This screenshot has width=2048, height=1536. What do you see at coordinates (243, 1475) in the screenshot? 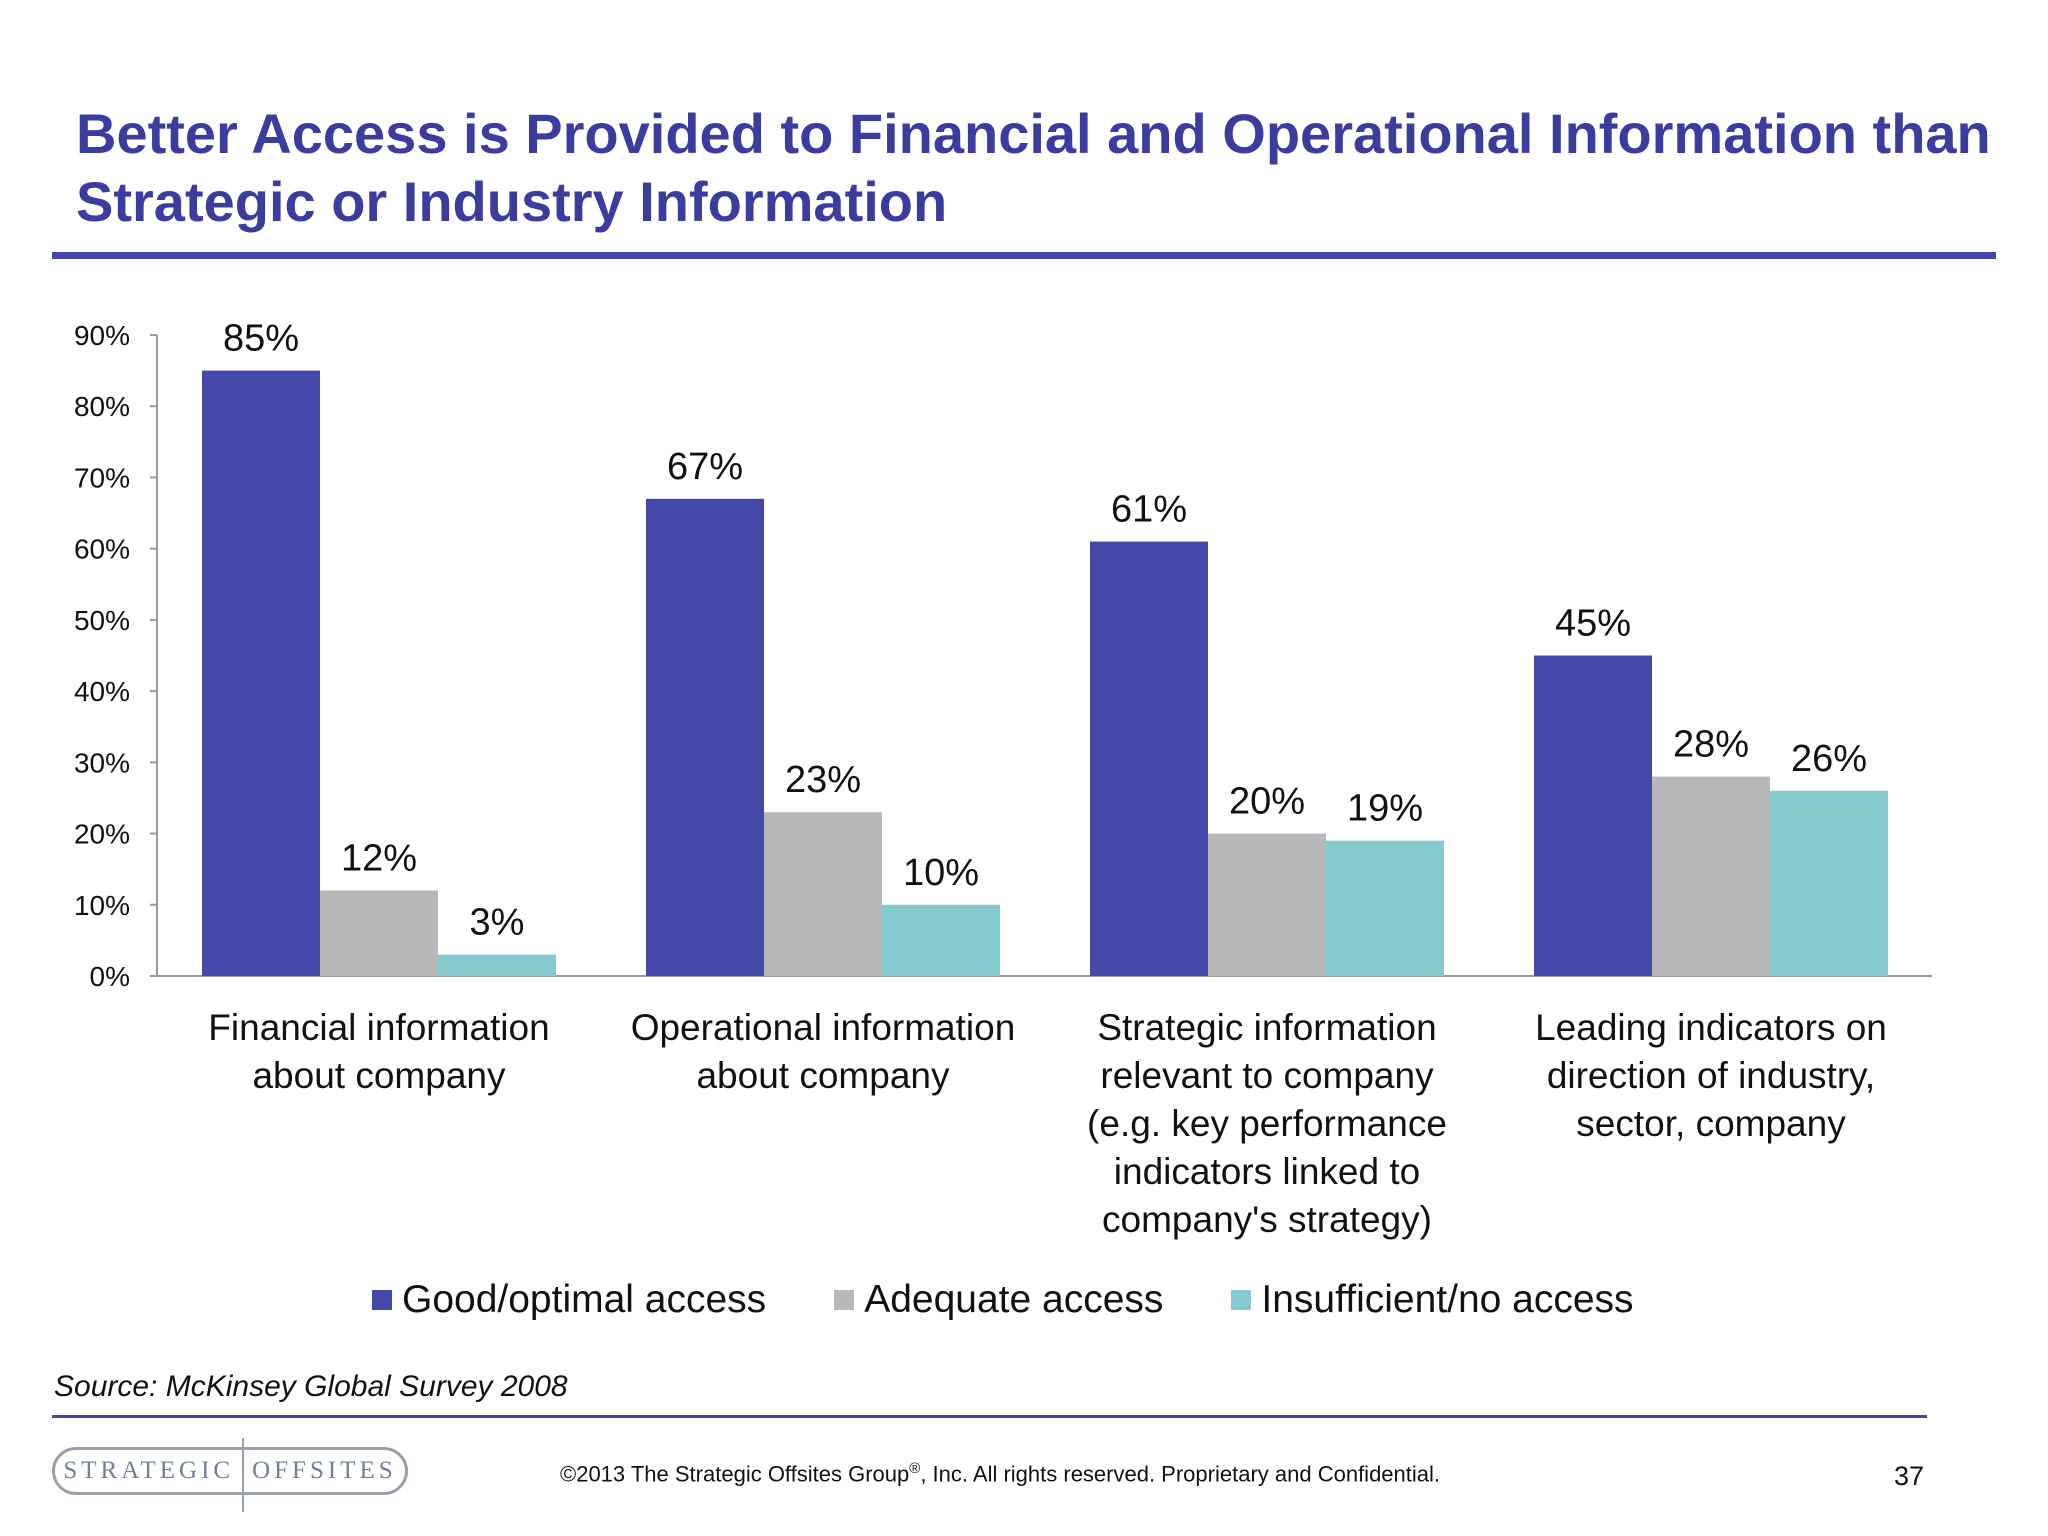
I see `logo-divider` at bounding box center [243, 1475].